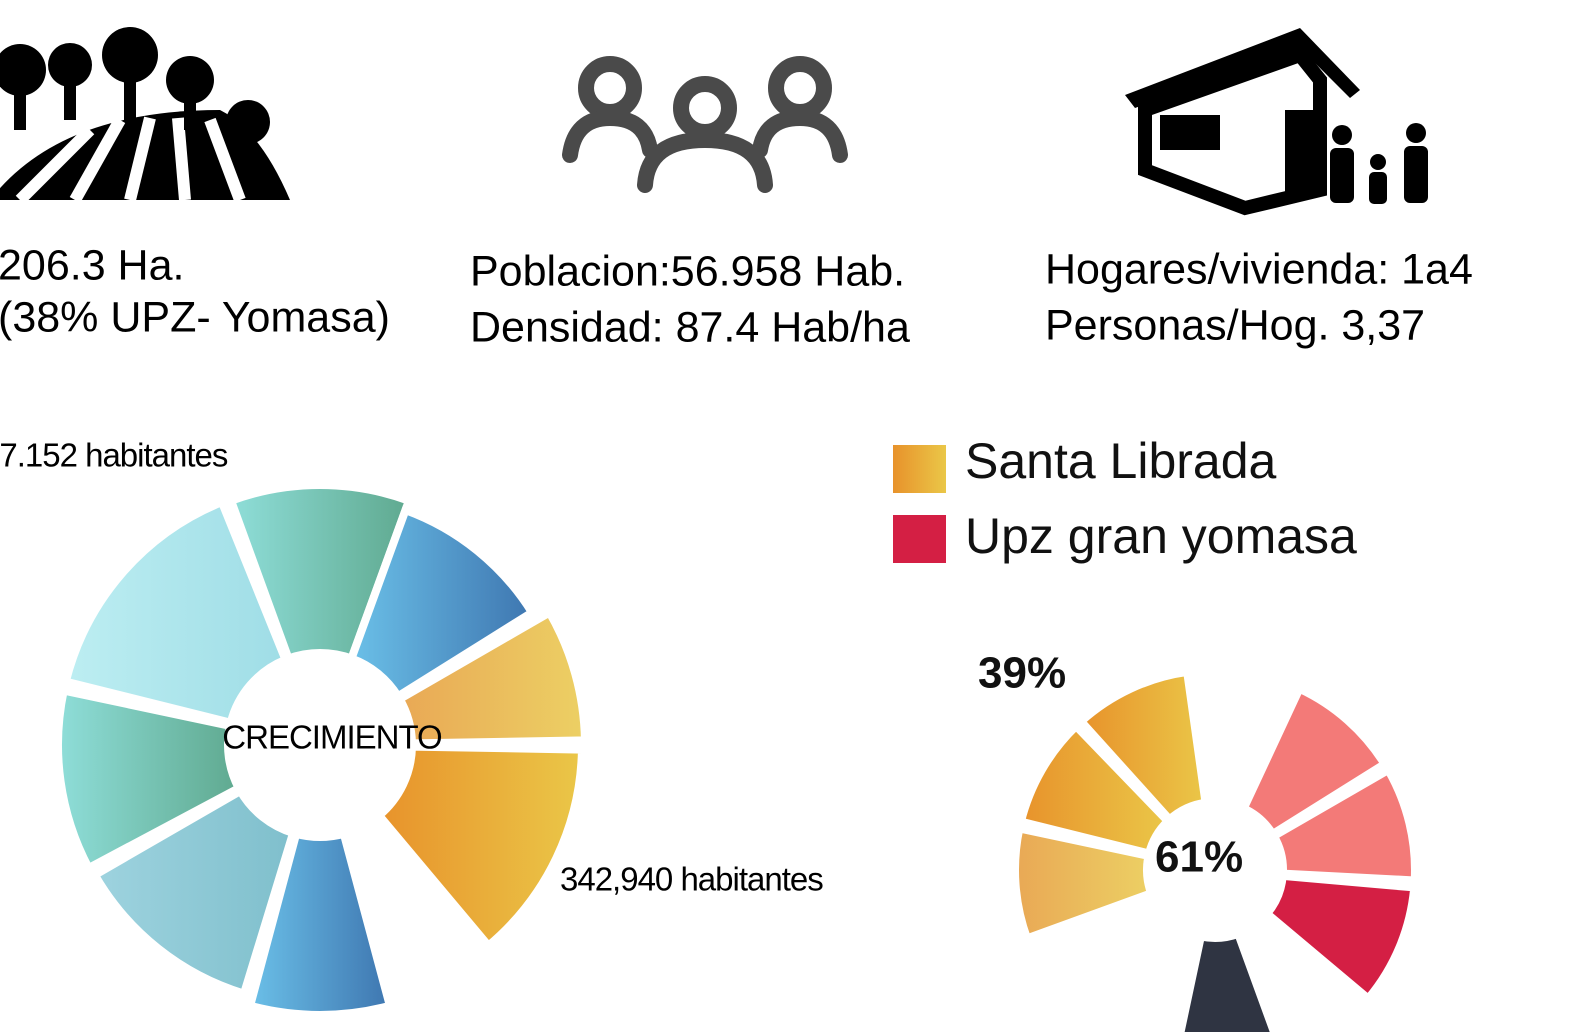  I want to click on share-label: 61%, so click(1199, 857).